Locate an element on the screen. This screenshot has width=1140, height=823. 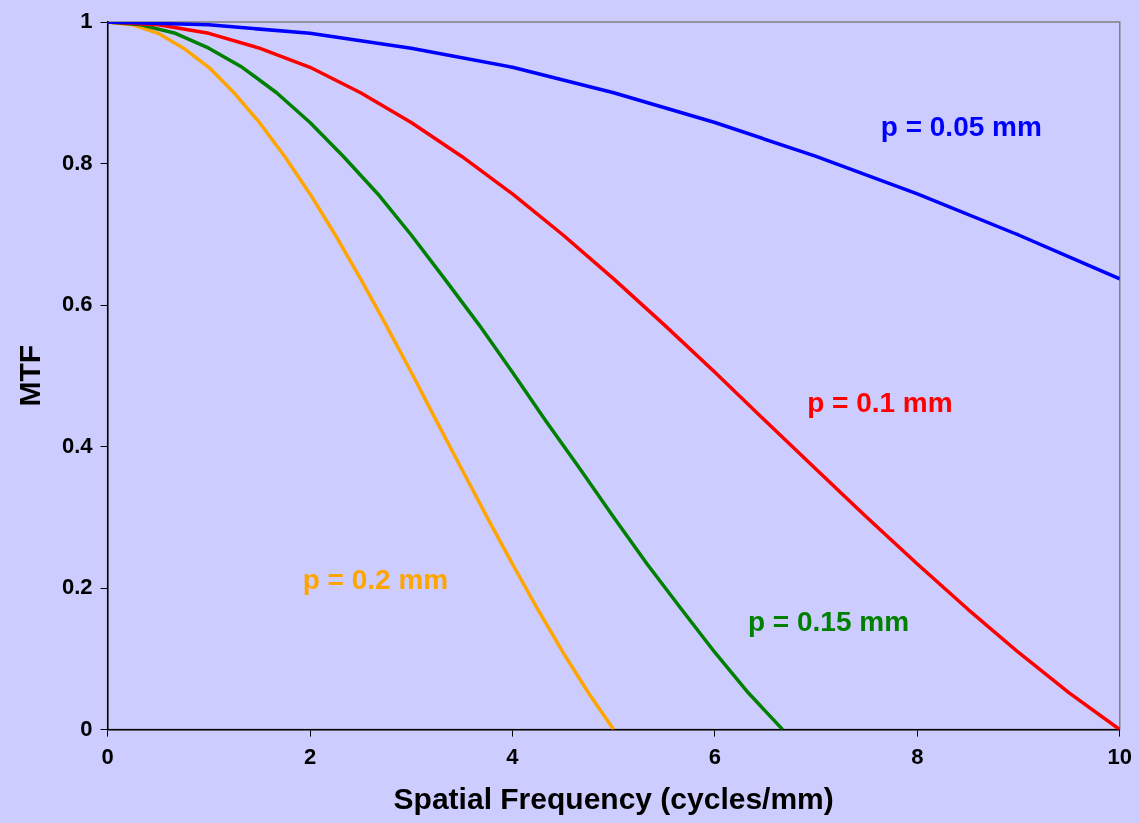
series-label: p = 0.05 mm is located at coordinates (961, 126).